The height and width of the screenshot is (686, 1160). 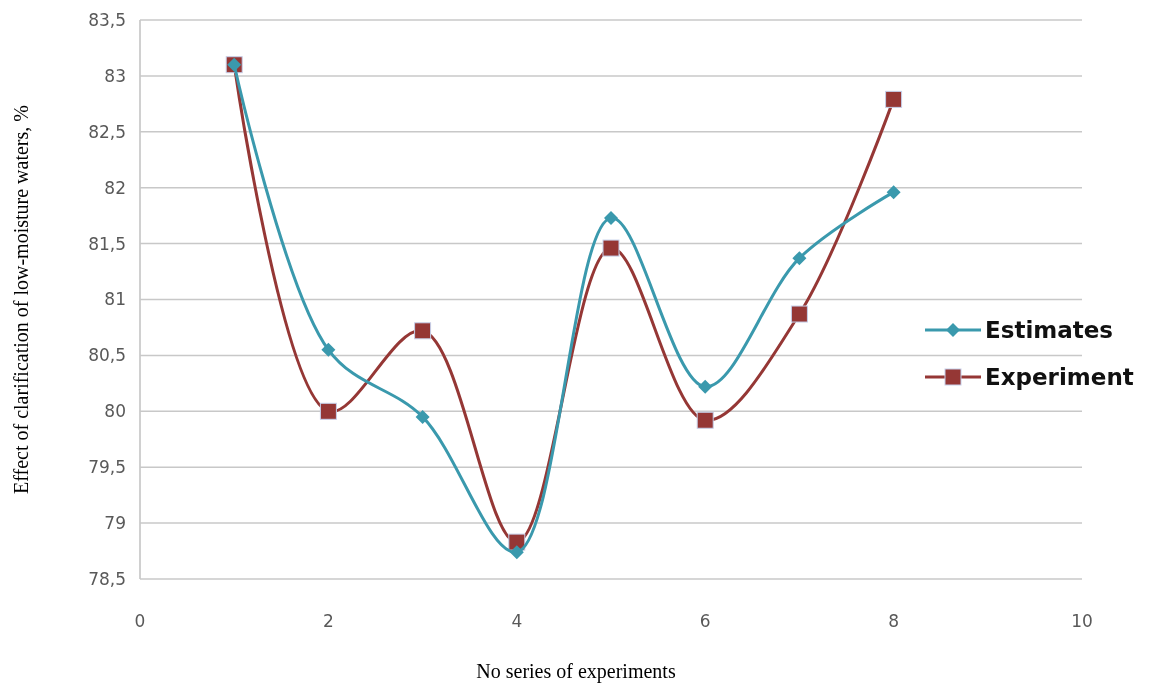 What do you see at coordinates (1082, 620) in the screenshot?
I see `x-tick-label: 10` at bounding box center [1082, 620].